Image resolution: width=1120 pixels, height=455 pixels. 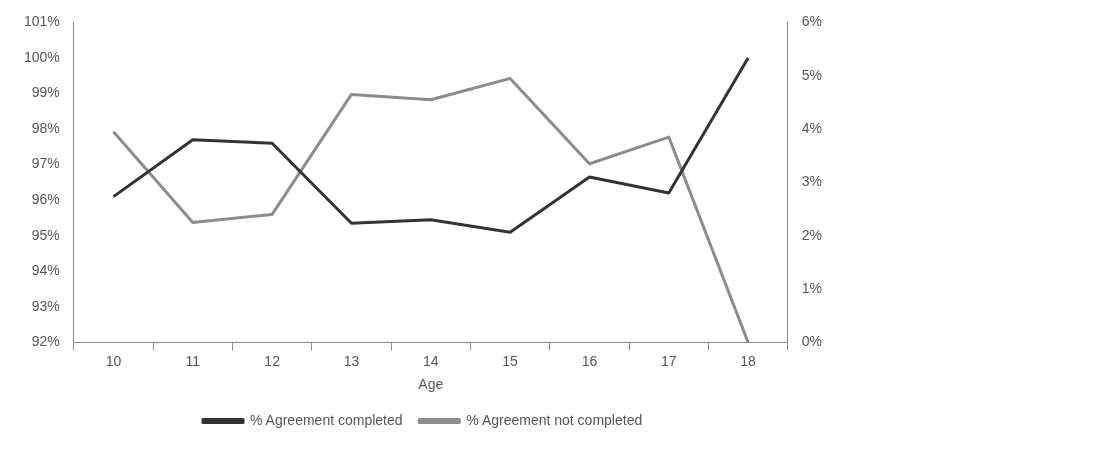 I want to click on y-tick-label: 101%, so click(x=41, y=21).